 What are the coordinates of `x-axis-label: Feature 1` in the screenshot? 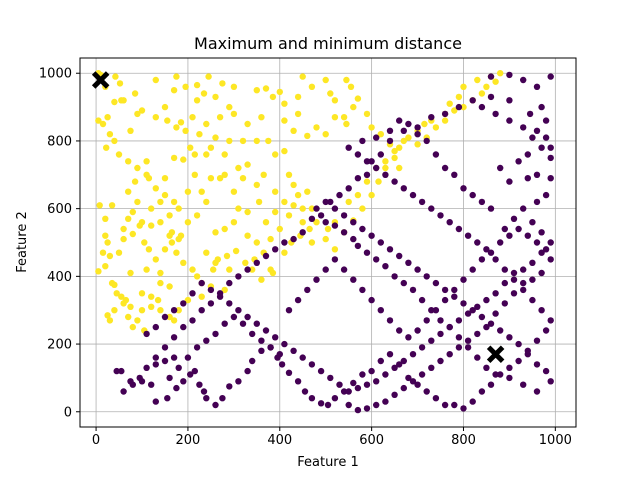 It's located at (328, 462).